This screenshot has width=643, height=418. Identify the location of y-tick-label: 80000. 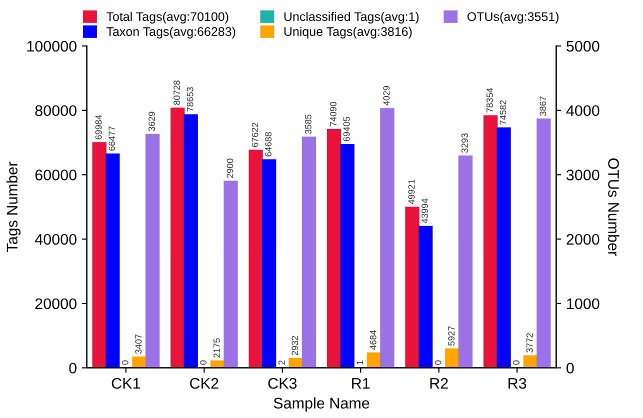
(55, 110).